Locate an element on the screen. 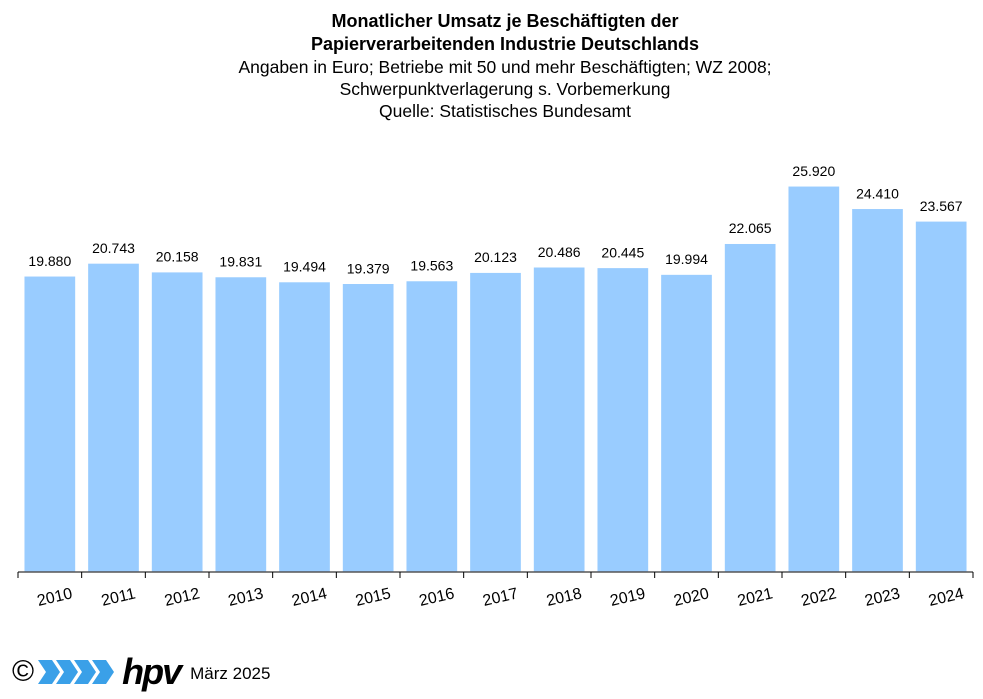  hpv-logo-text: hpv is located at coordinates (152, 671).